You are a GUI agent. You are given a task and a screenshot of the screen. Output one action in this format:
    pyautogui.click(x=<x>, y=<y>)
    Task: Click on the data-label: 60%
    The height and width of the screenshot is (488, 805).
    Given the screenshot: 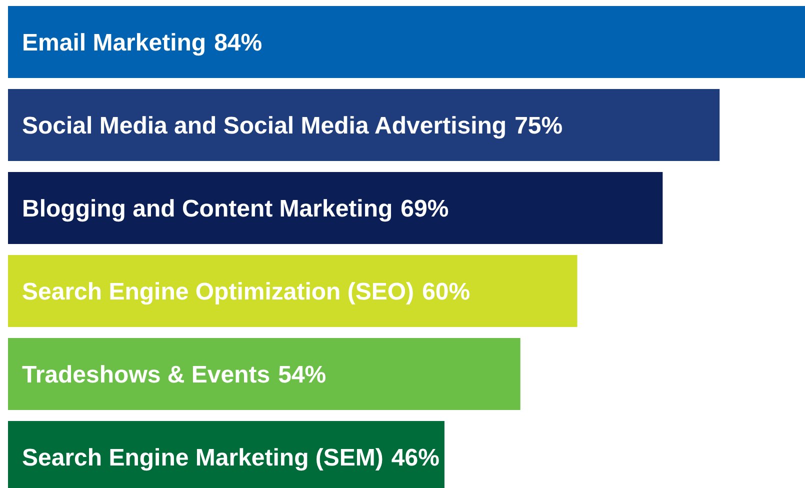 What is the action you would take?
    pyautogui.click(x=446, y=292)
    